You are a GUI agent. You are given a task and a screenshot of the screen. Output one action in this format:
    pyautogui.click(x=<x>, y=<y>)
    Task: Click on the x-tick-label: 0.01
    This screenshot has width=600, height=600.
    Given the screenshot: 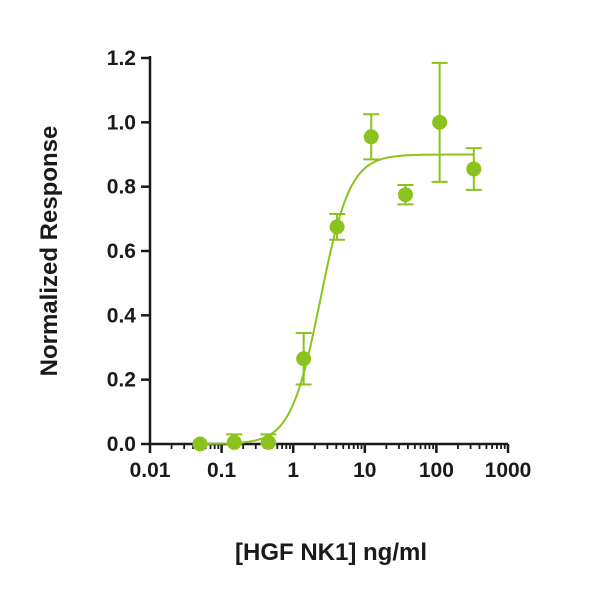 What is the action you would take?
    pyautogui.click(x=150, y=470)
    